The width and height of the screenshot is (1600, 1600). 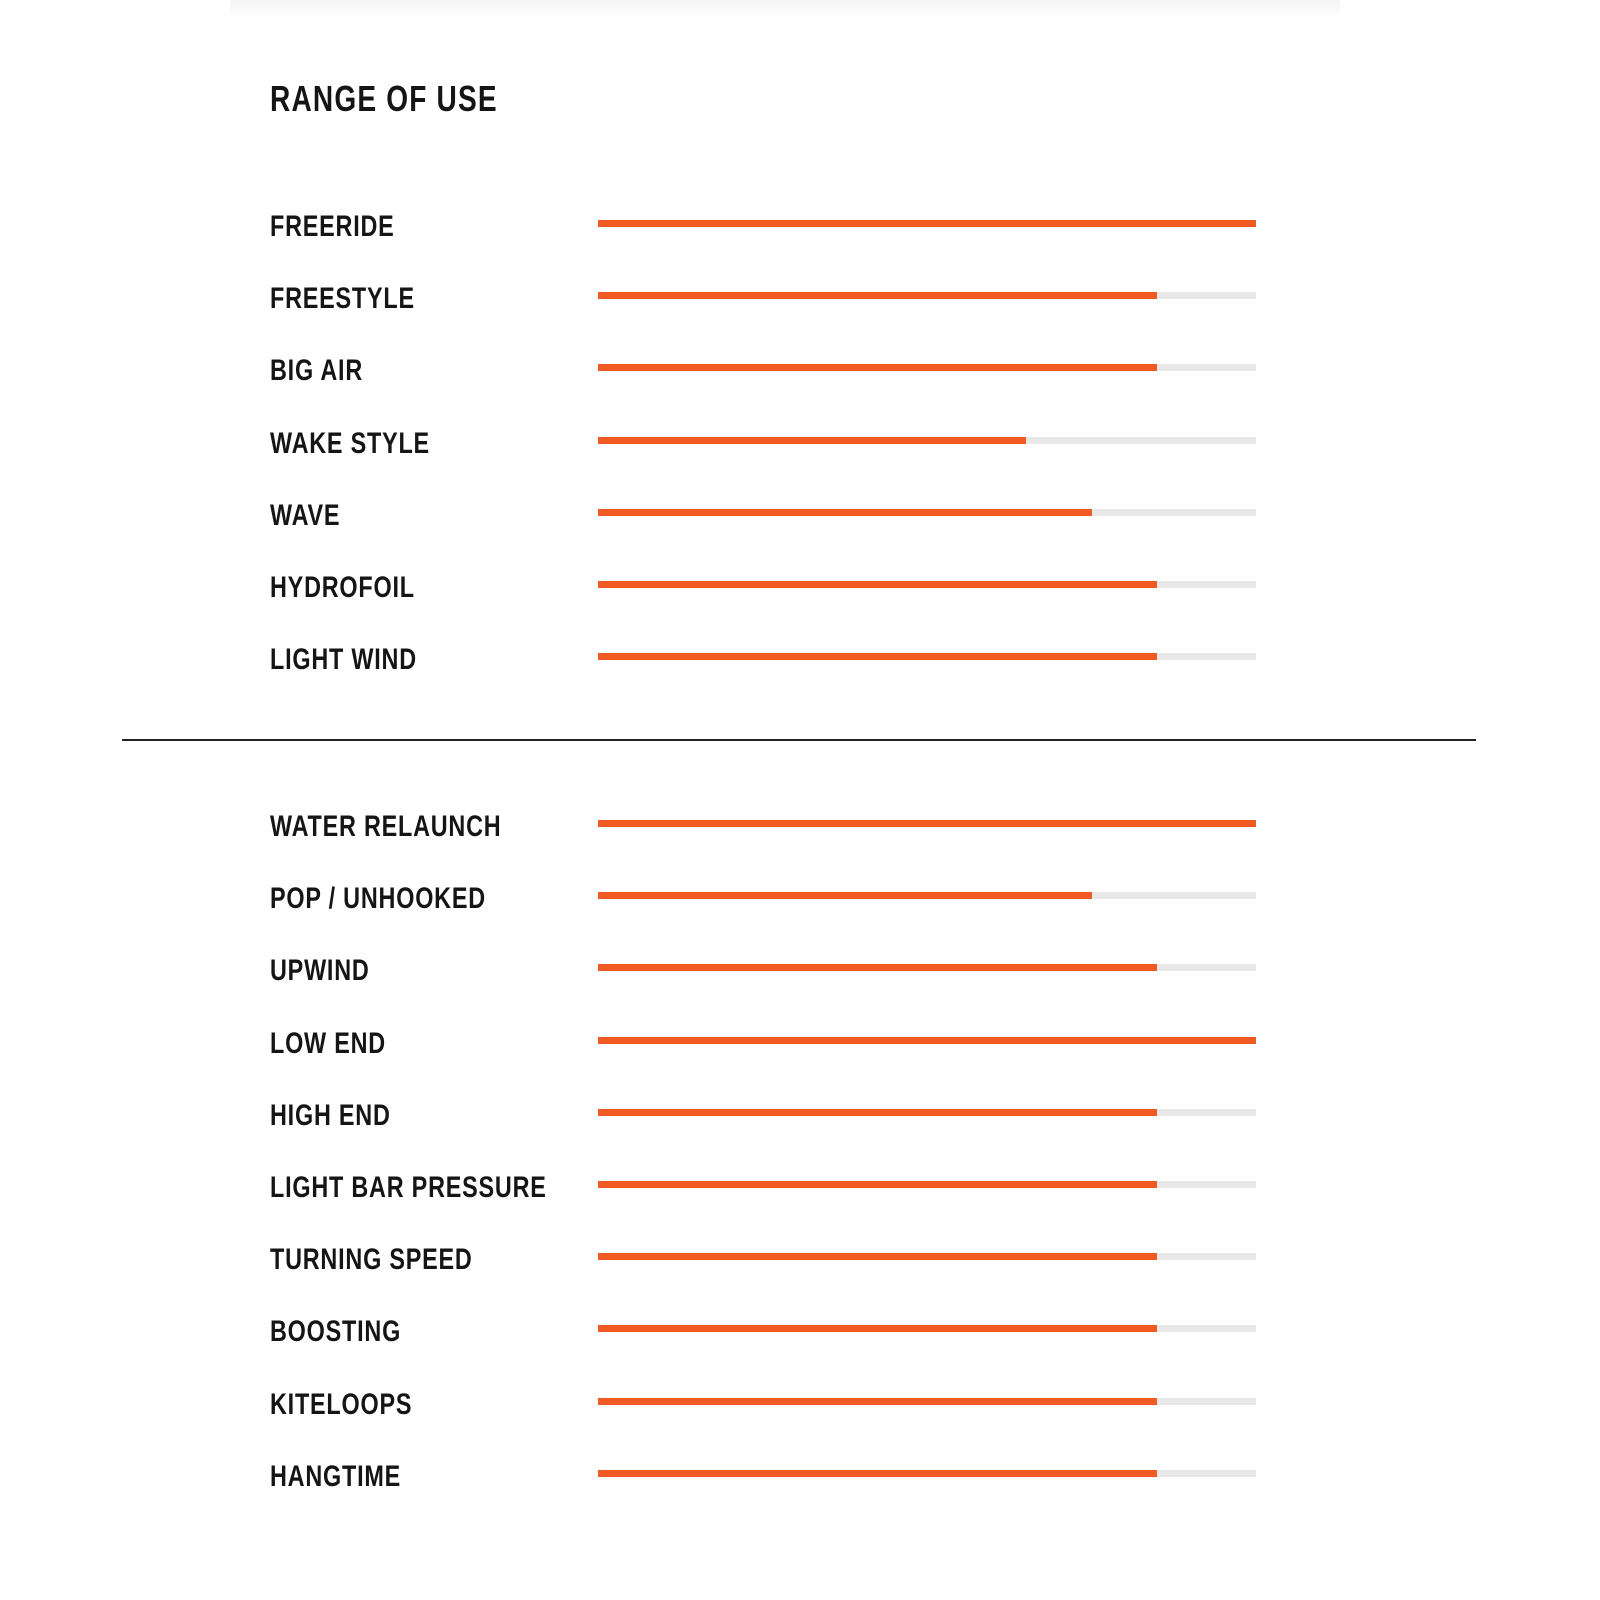 I want to click on rating-label: UPWIND, so click(x=320, y=971).